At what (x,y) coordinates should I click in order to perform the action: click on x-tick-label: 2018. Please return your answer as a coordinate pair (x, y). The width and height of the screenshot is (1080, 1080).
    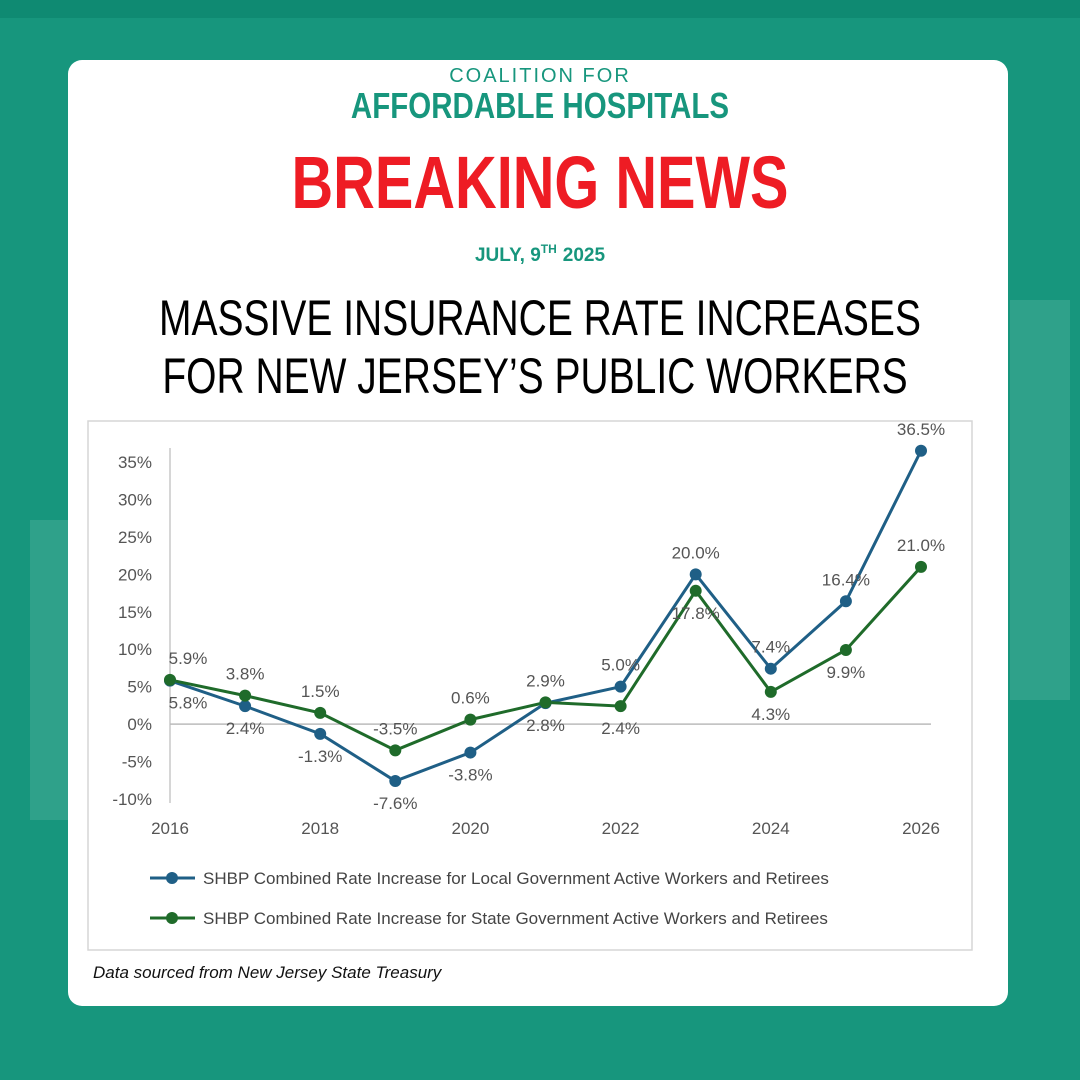
    Looking at the image, I should click on (320, 828).